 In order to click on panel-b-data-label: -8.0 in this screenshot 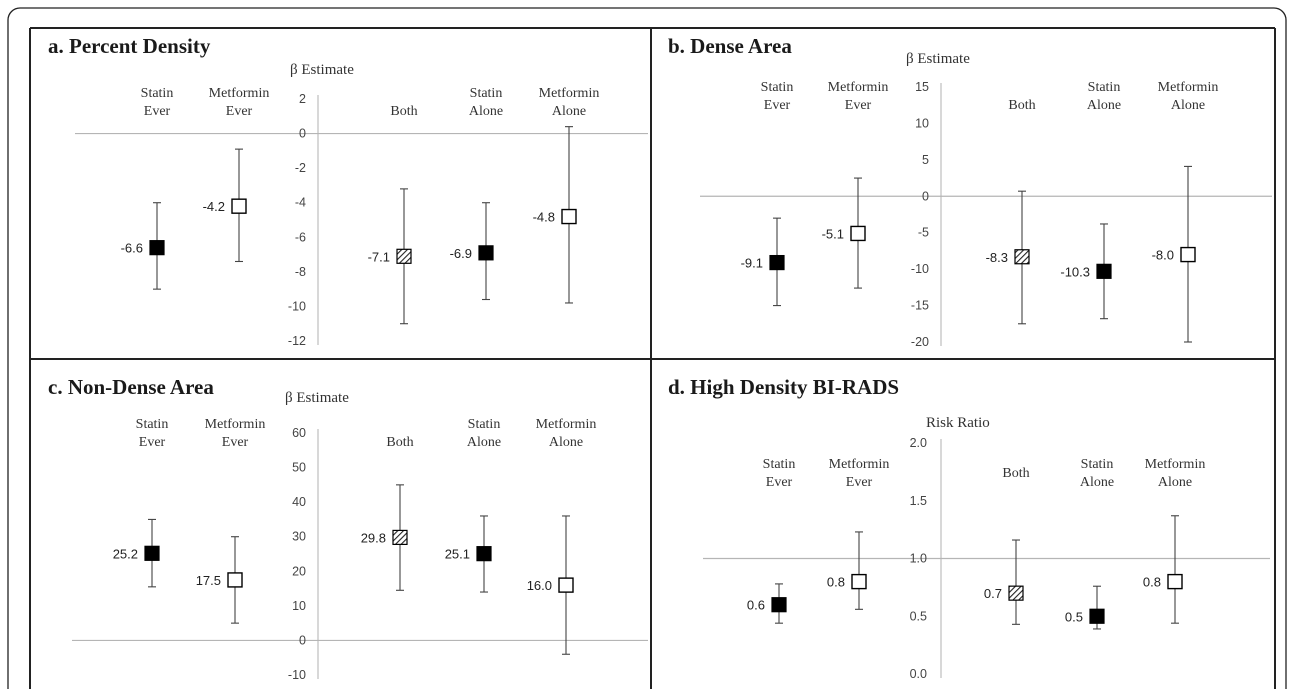, I will do `click(1163, 255)`.